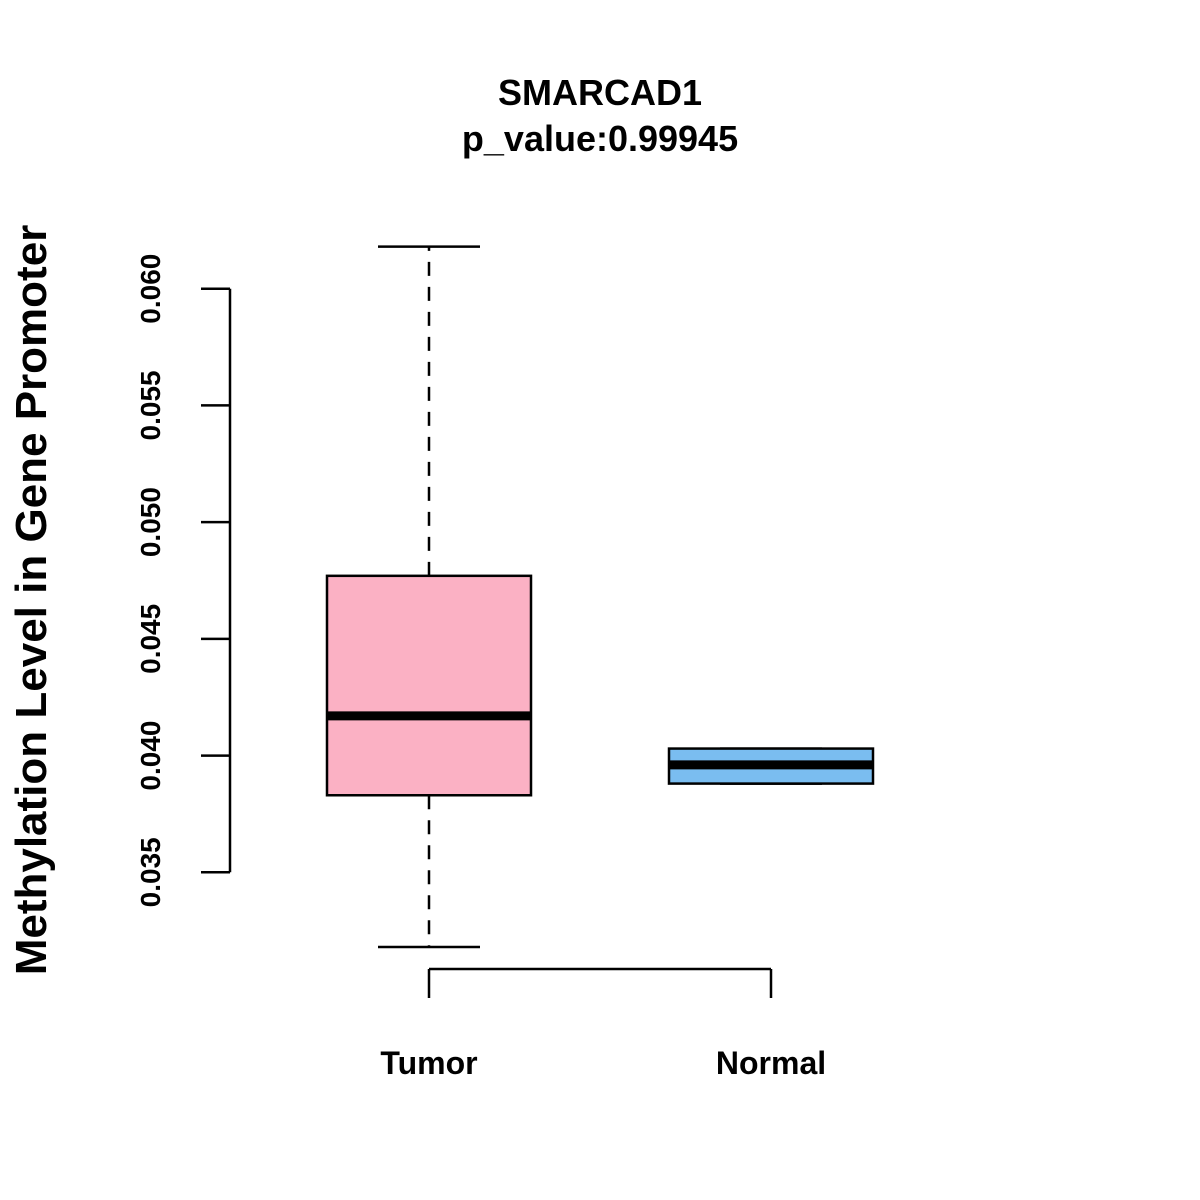 This screenshot has width=1200, height=1200. I want to click on x-tick-label-normal: Normal, so click(771, 1063).